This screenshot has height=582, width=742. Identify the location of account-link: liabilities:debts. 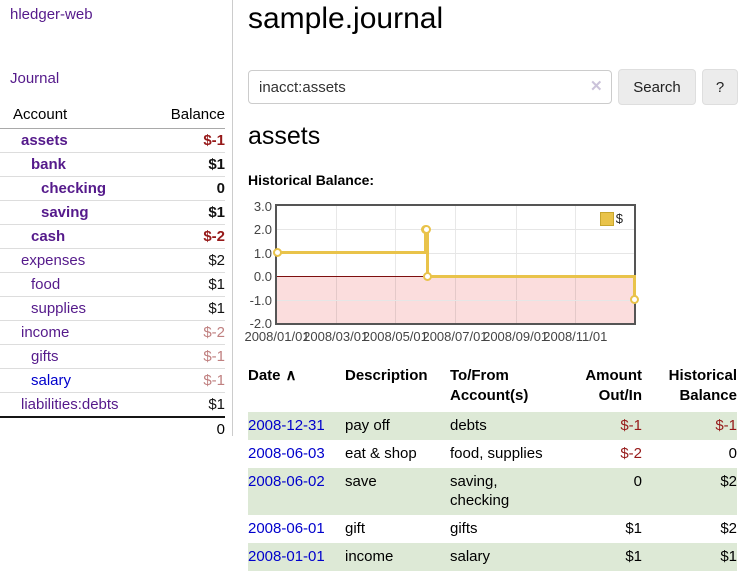
(70, 404).